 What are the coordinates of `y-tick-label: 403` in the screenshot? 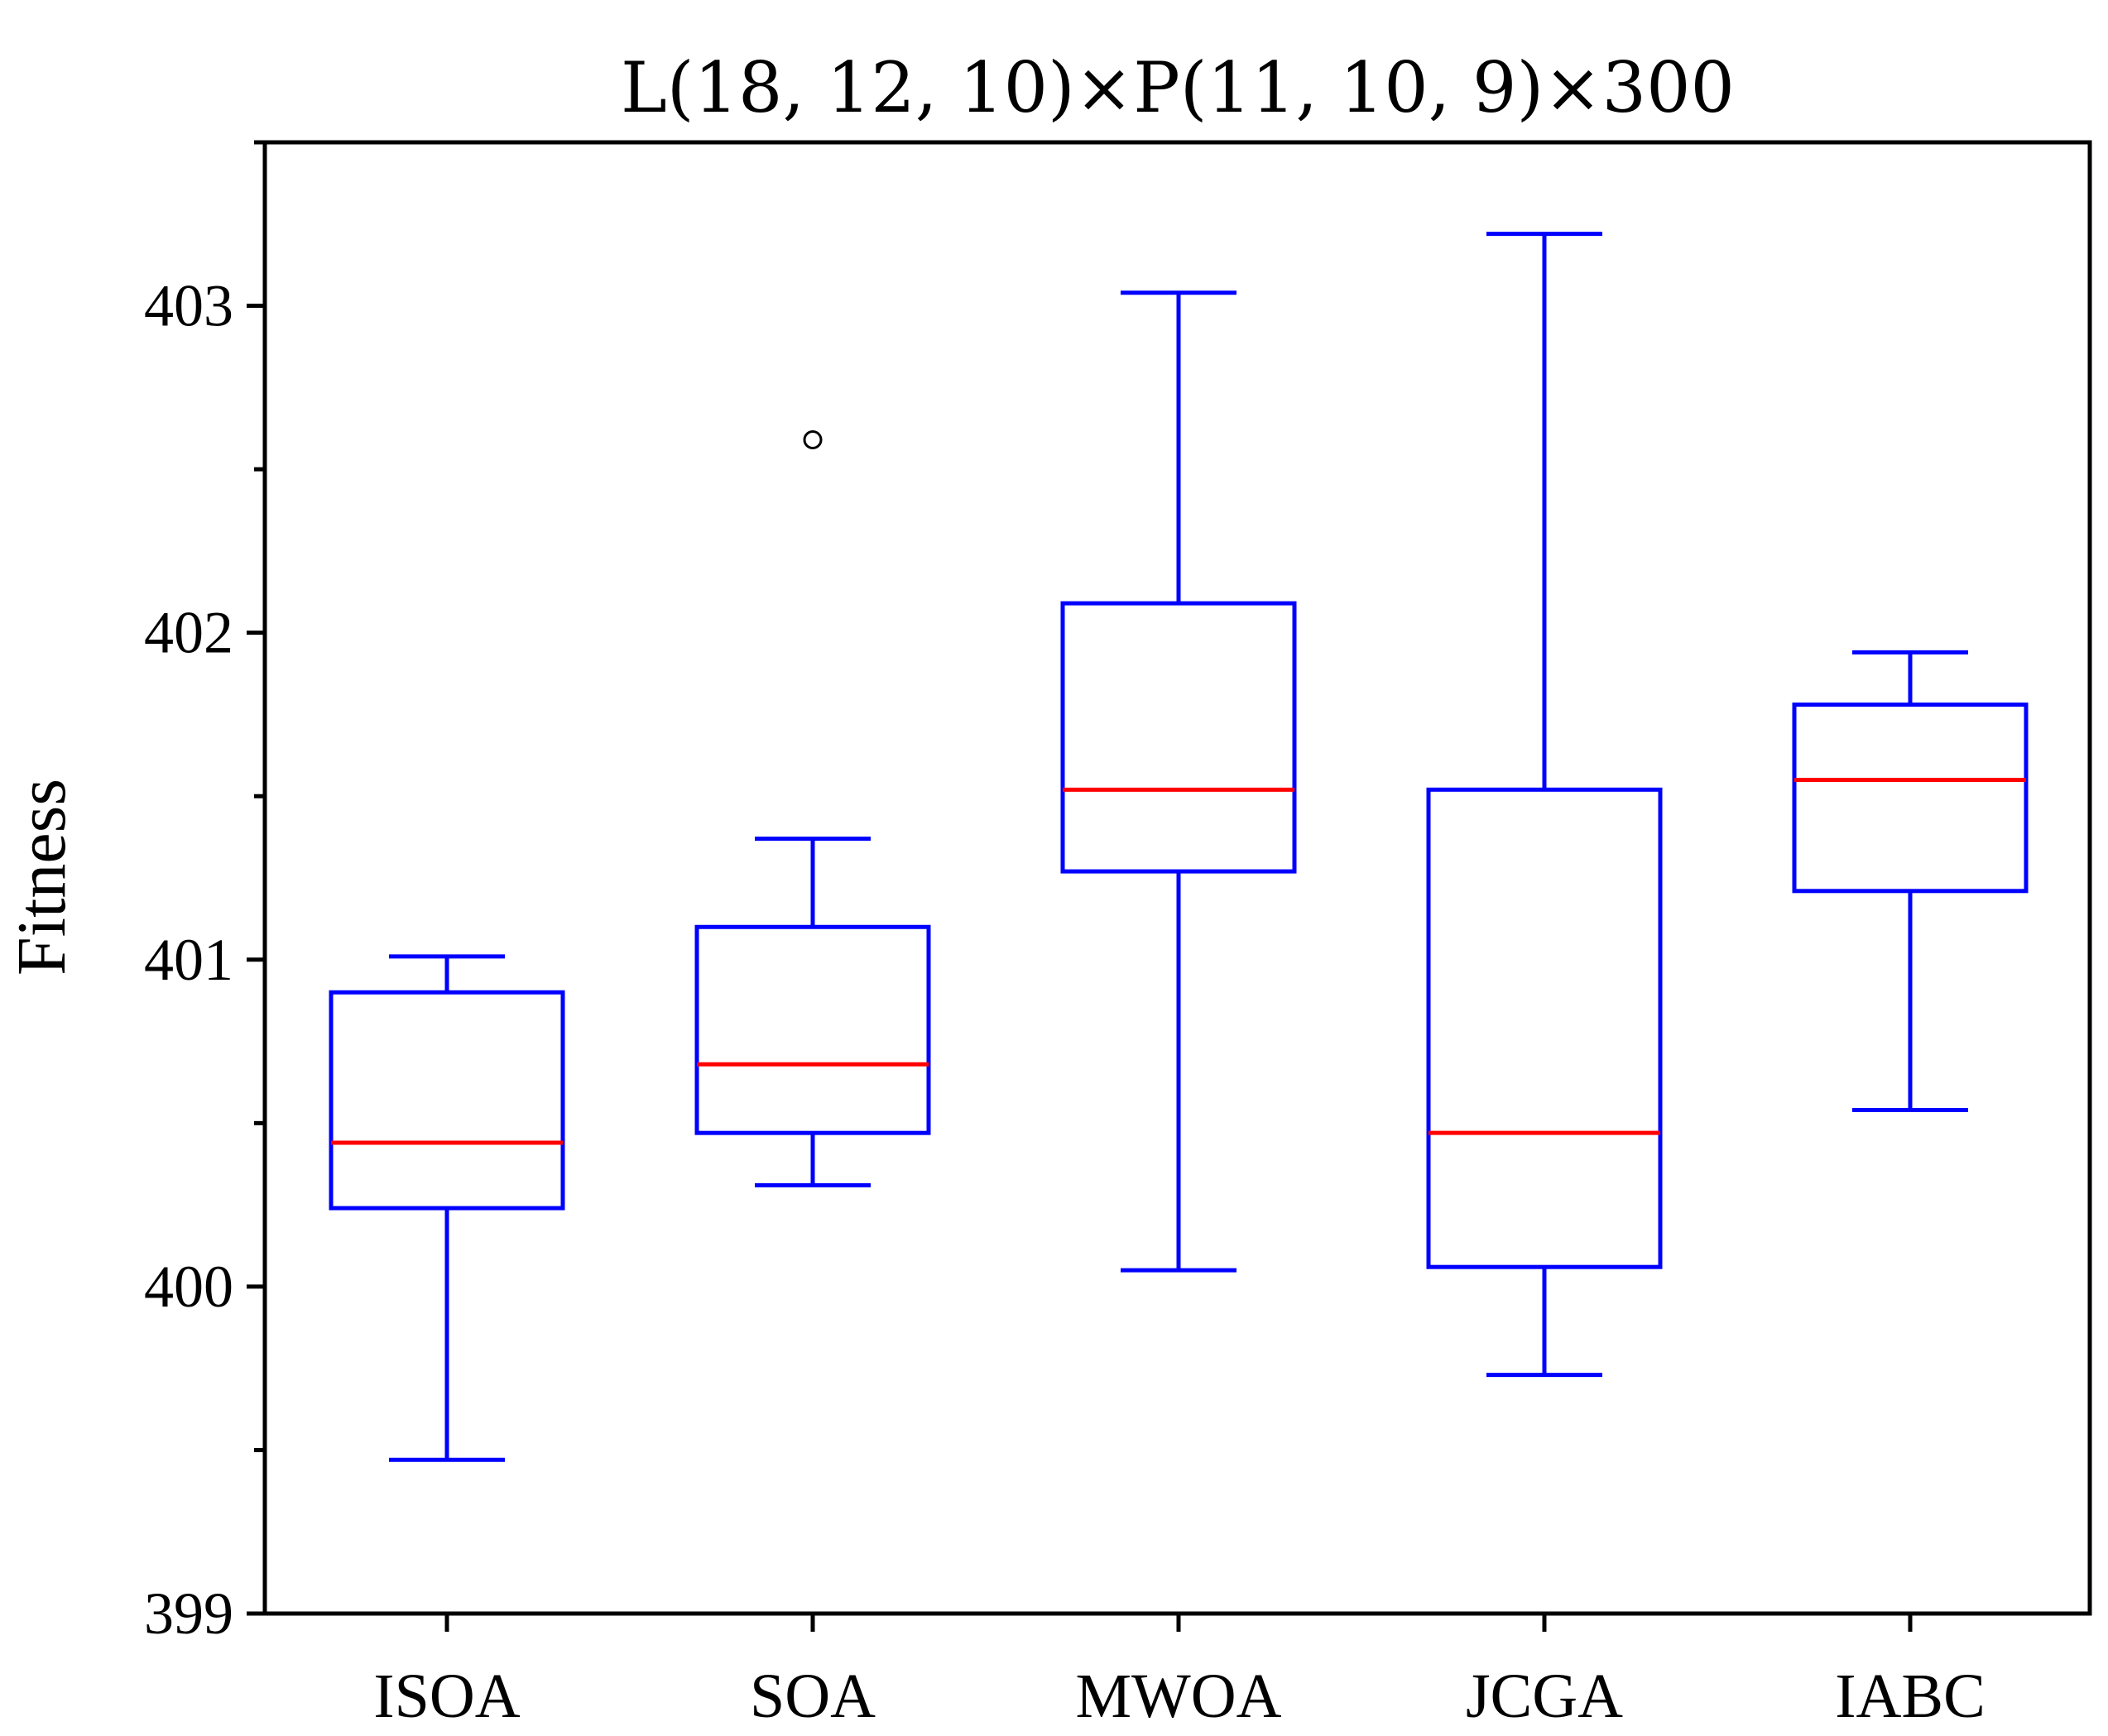 It's located at (188, 306).